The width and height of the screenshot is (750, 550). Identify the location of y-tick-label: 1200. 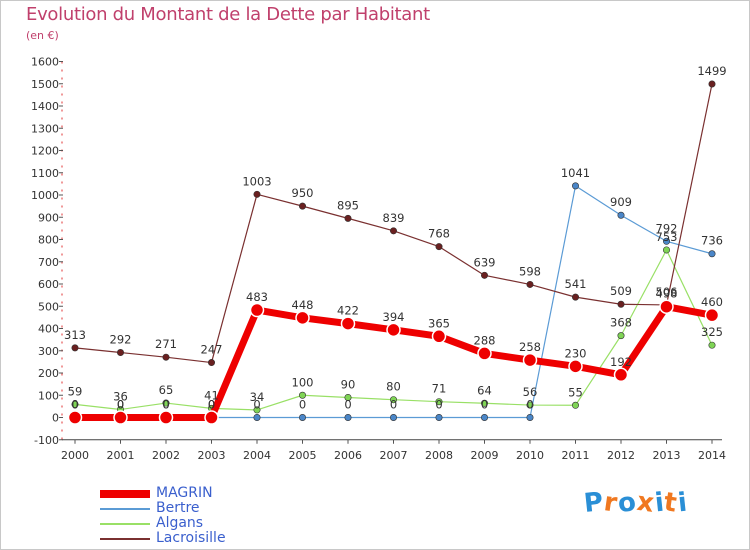
(45, 151).